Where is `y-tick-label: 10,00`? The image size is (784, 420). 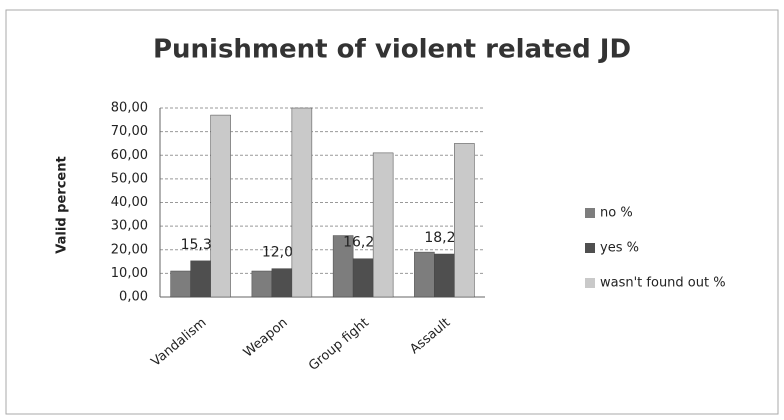 y-tick-label: 10,00 is located at coordinates (129, 273).